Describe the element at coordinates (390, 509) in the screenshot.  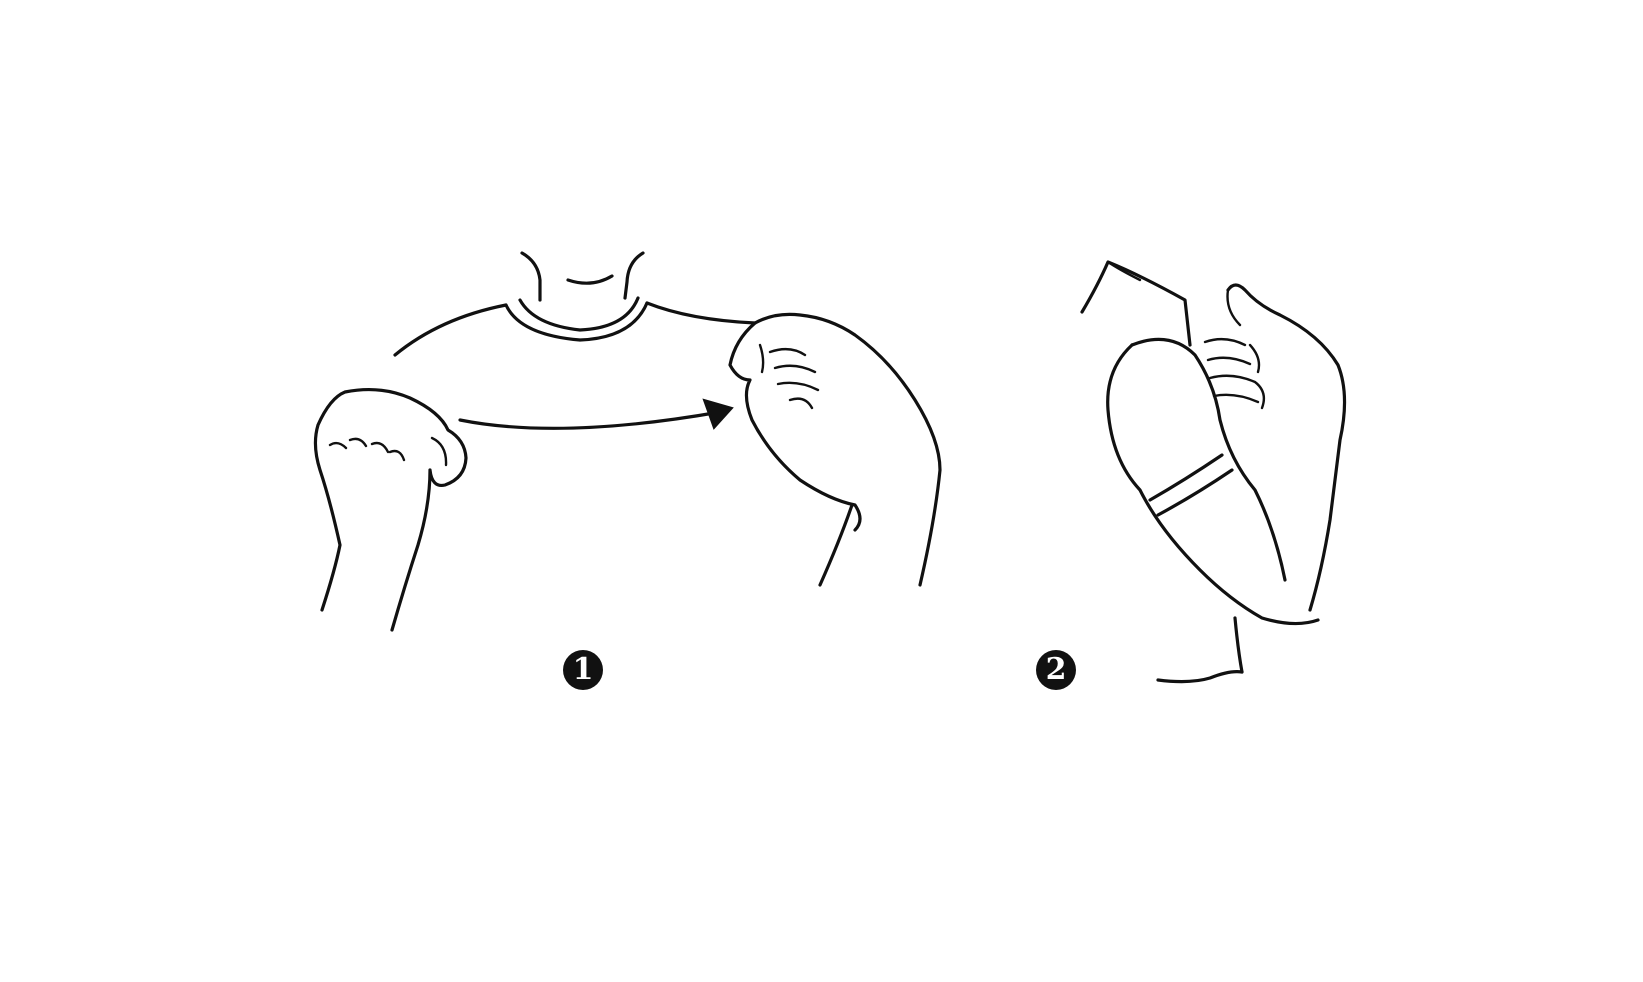
I see `left-fist` at that location.